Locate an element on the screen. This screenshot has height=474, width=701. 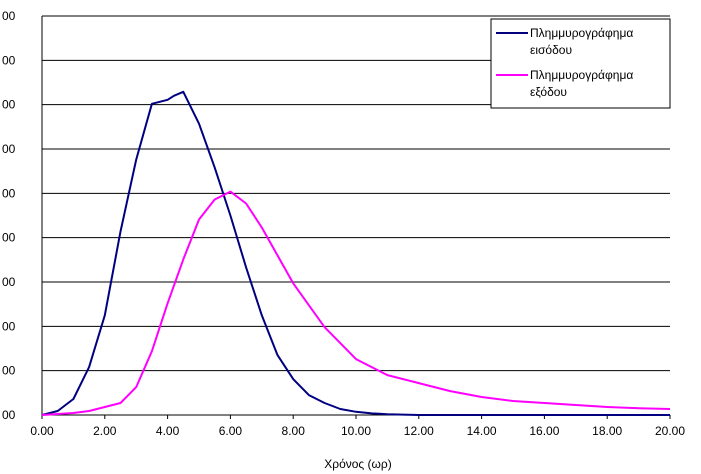
x-axis-title: Χρόνος (ωρ) is located at coordinates (357, 464).